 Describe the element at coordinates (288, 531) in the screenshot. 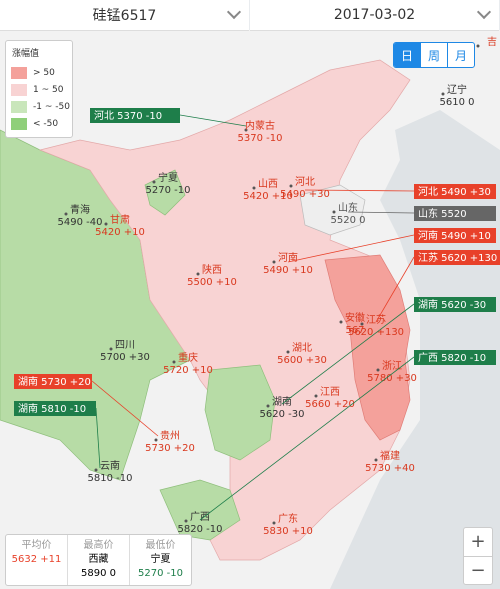

I see `region-price: 5830 +10` at that location.